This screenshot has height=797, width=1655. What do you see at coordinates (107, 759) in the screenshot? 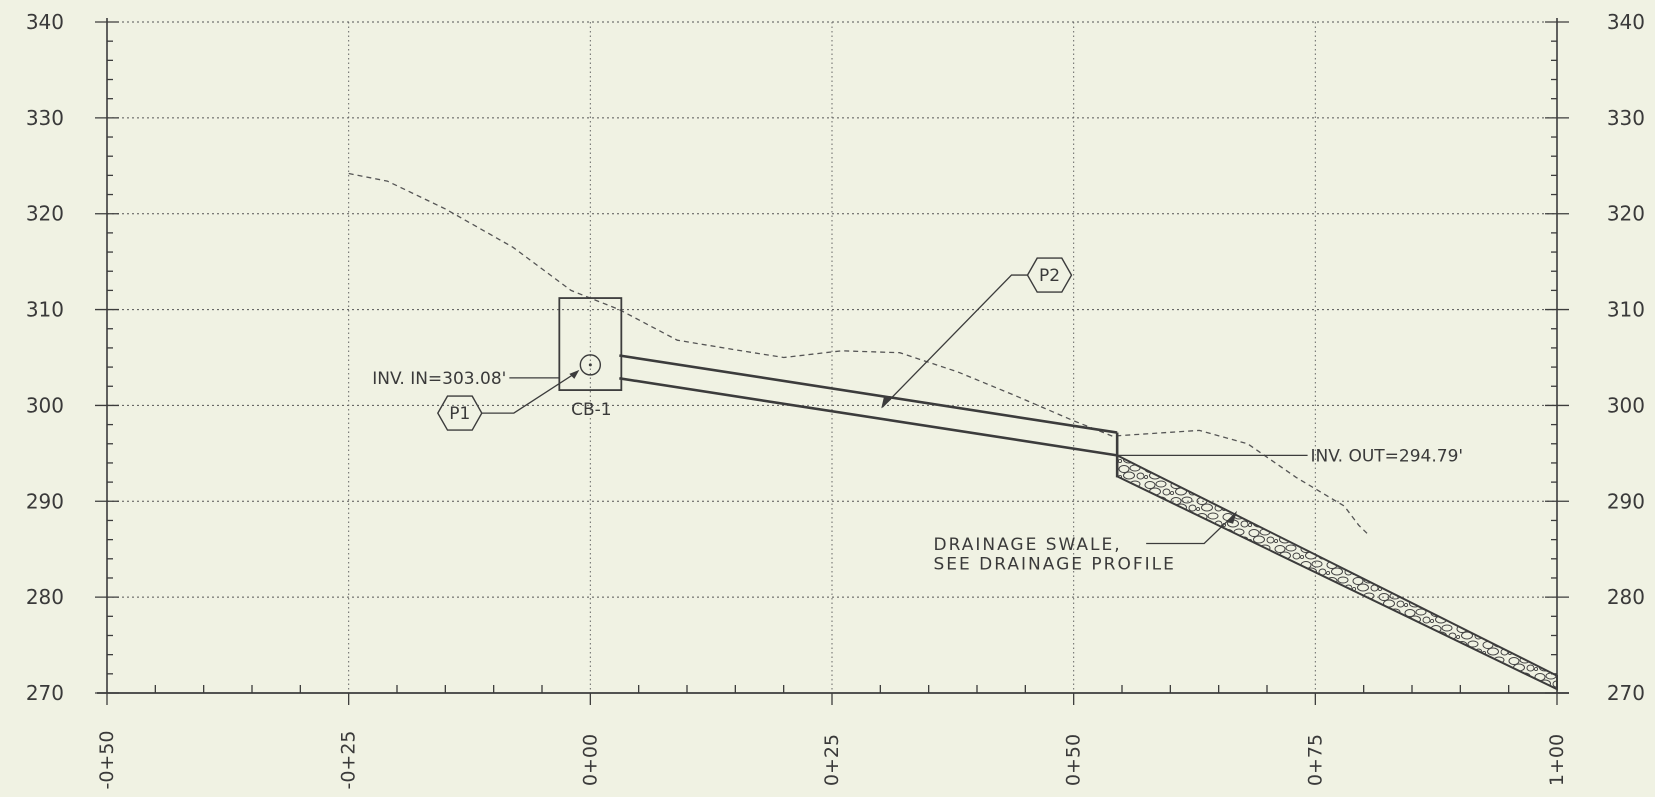
I see `station-label: -0+50` at bounding box center [107, 759].